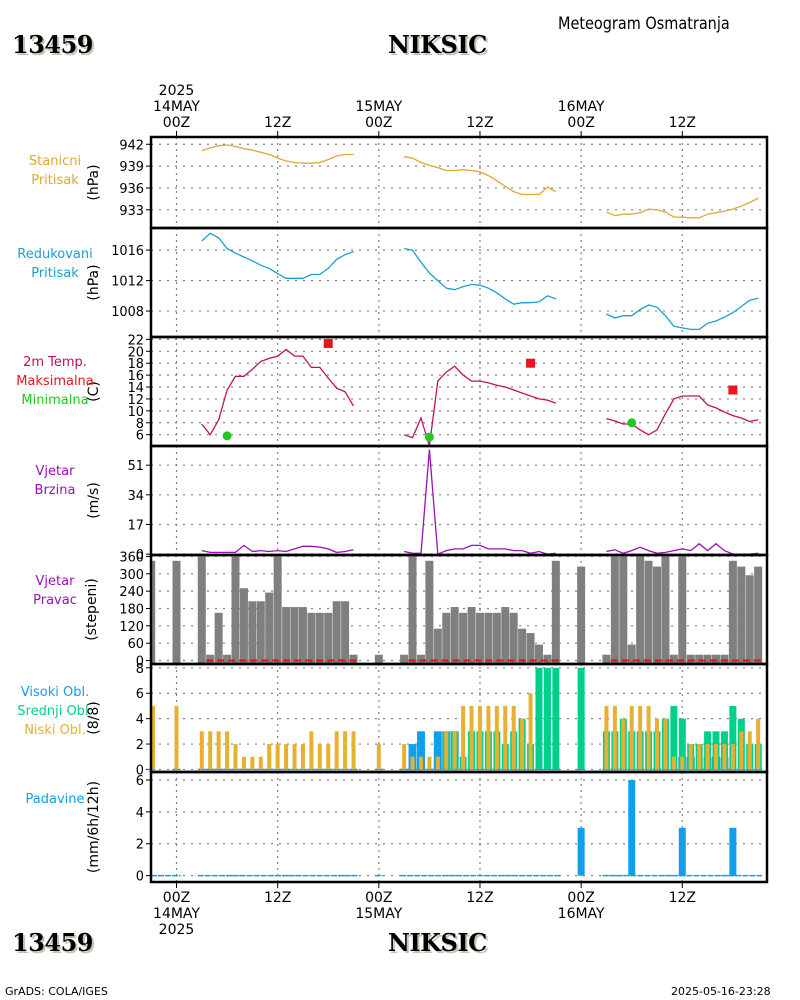  Describe the element at coordinates (437, 44) in the screenshot. I see `station-name: NIKSIC` at that location.